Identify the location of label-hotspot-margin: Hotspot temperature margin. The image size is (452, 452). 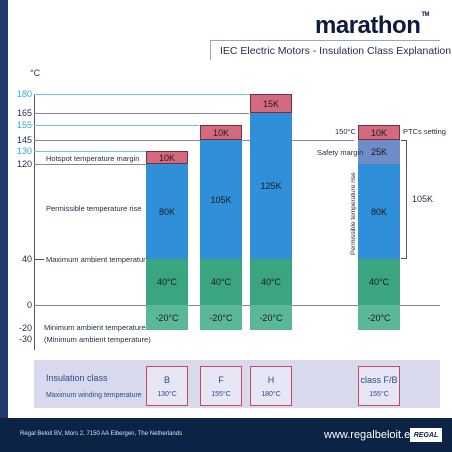
(93, 158).